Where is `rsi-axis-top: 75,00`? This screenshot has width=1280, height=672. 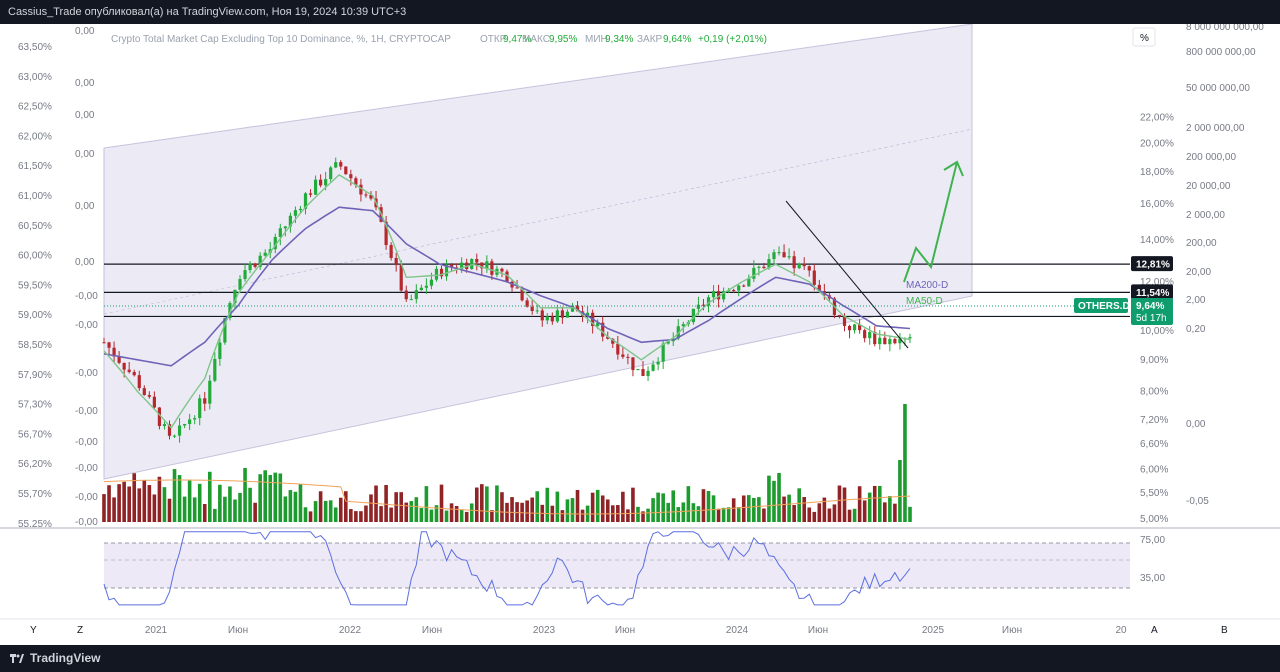 rsi-axis-top: 75,00 is located at coordinates (1152, 540).